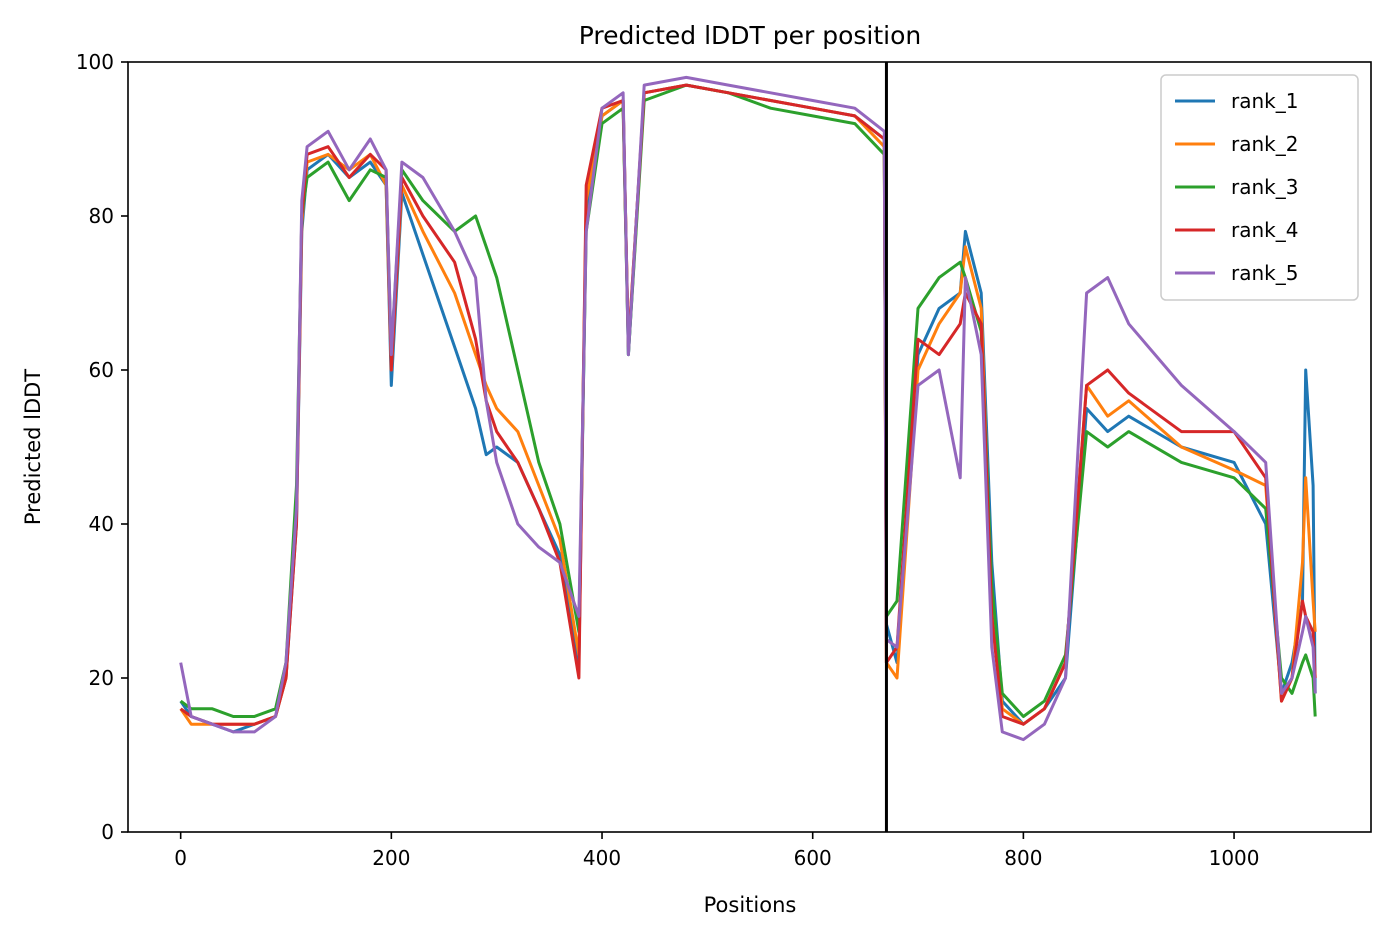  I want to click on x-tick-label: 200, so click(391, 858).